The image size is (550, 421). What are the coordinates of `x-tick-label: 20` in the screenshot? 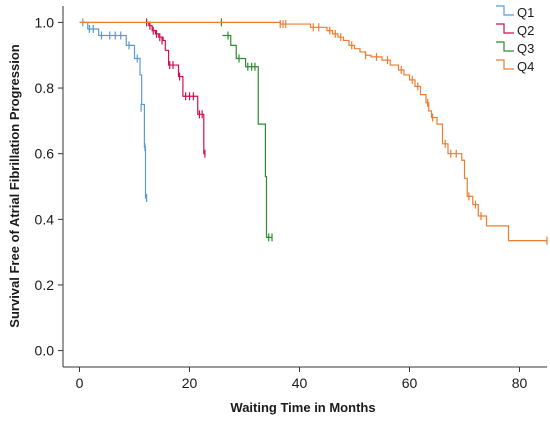 It's located at (190, 383).